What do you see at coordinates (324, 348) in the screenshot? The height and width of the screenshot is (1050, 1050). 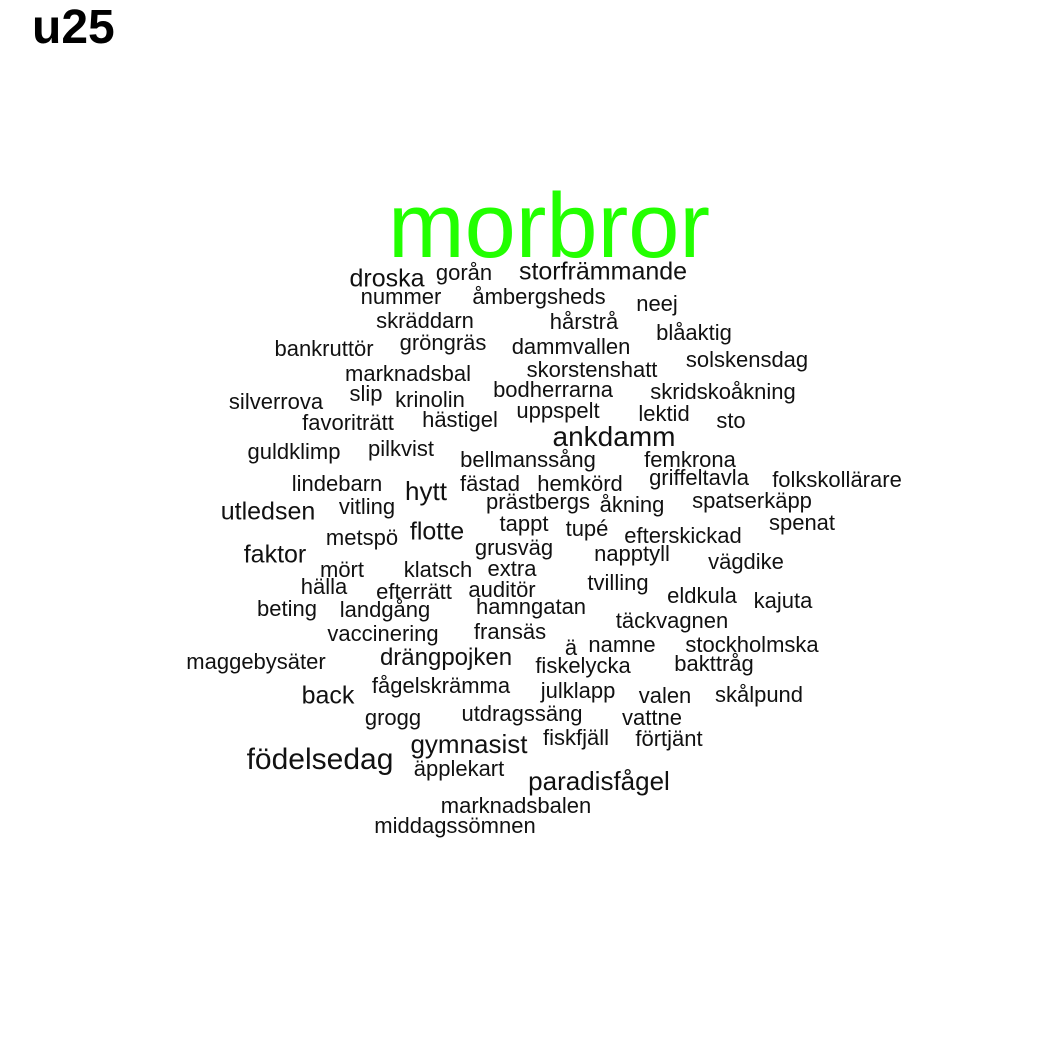 I see `word-bankruttor: bankruttör` at bounding box center [324, 348].